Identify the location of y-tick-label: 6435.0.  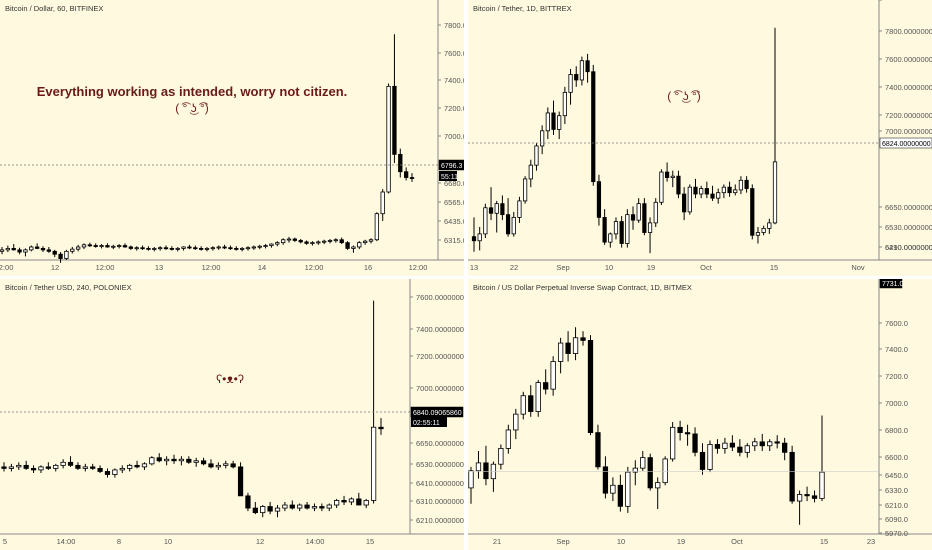
(454, 221).